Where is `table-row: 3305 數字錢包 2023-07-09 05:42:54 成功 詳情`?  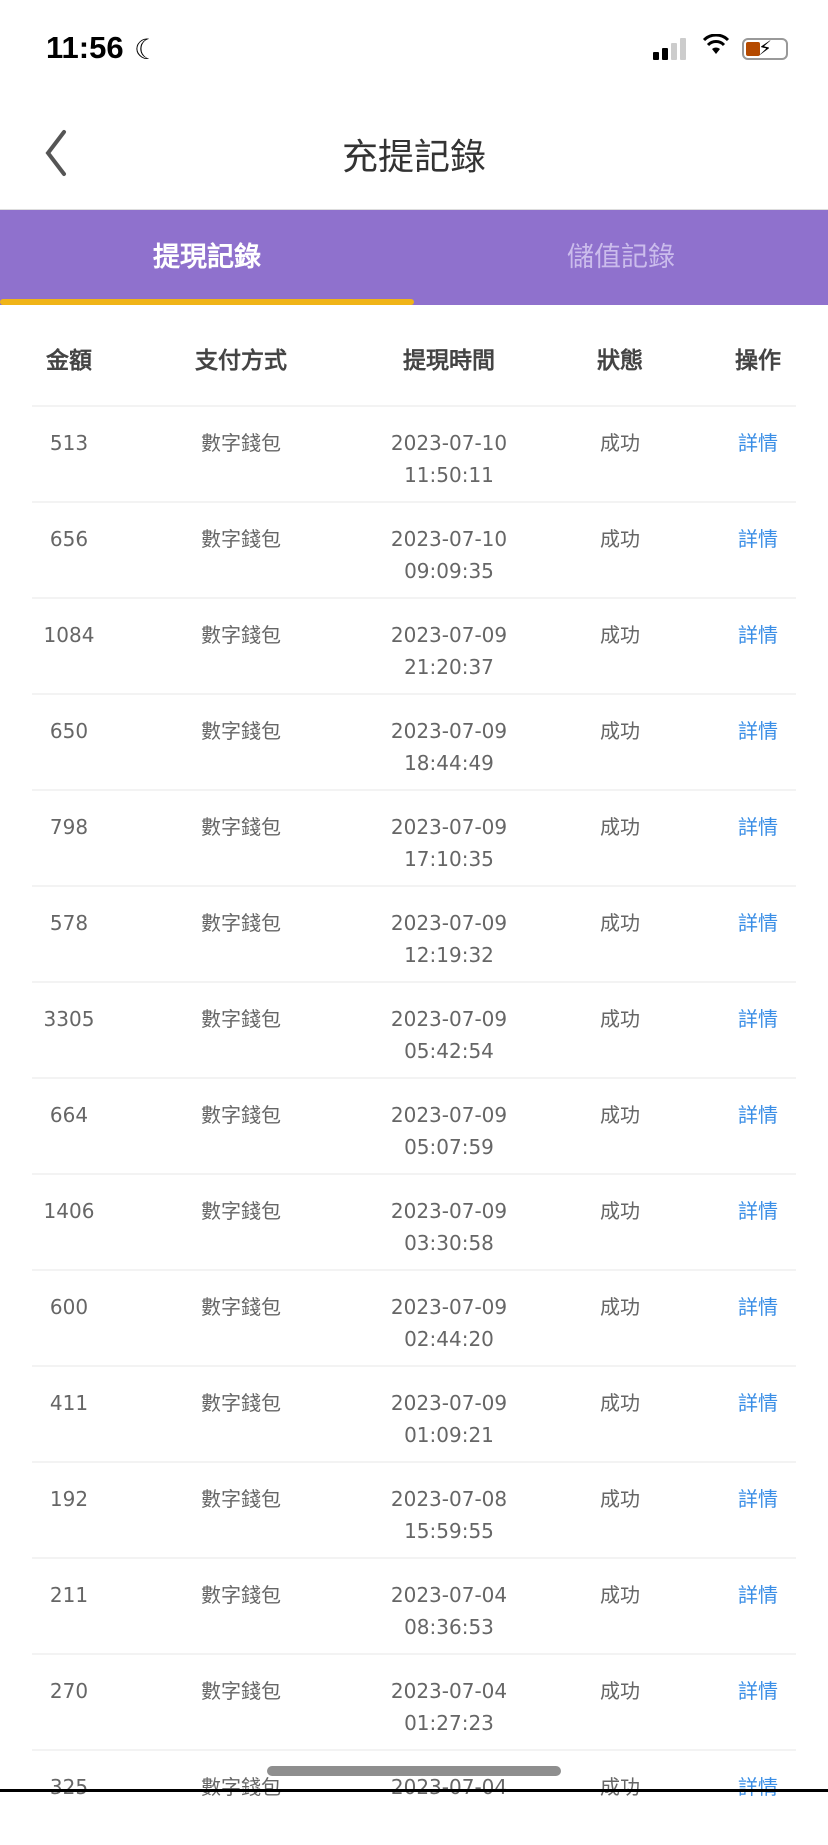 table-row: 3305 數字錢包 2023-07-09 05:42:54 成功 詳情 is located at coordinates (414, 1029).